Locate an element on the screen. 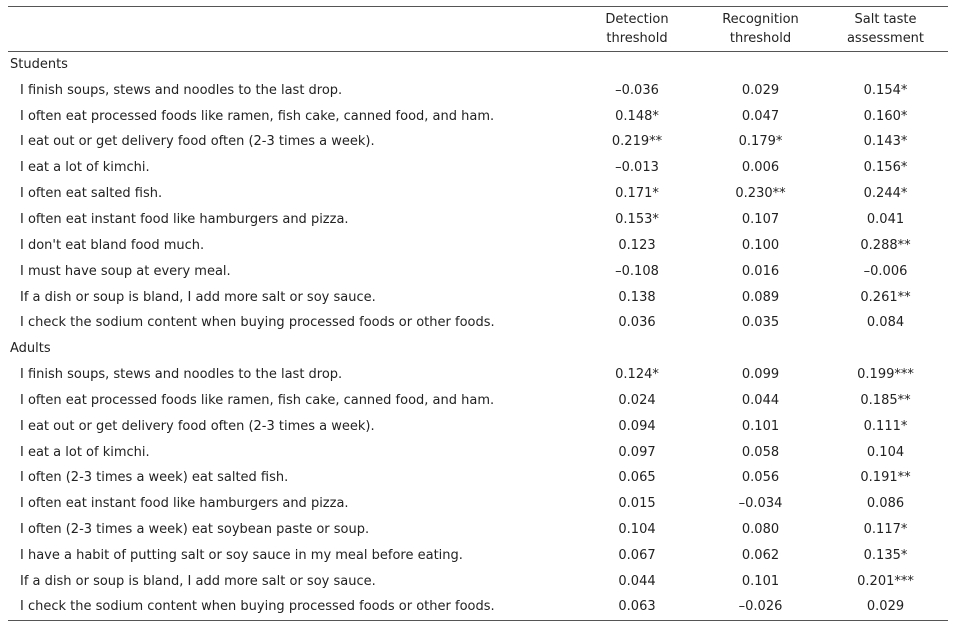 Image resolution: width=958 pixels, height=621 pixels. value-cell: 0.191** is located at coordinates (885, 478).